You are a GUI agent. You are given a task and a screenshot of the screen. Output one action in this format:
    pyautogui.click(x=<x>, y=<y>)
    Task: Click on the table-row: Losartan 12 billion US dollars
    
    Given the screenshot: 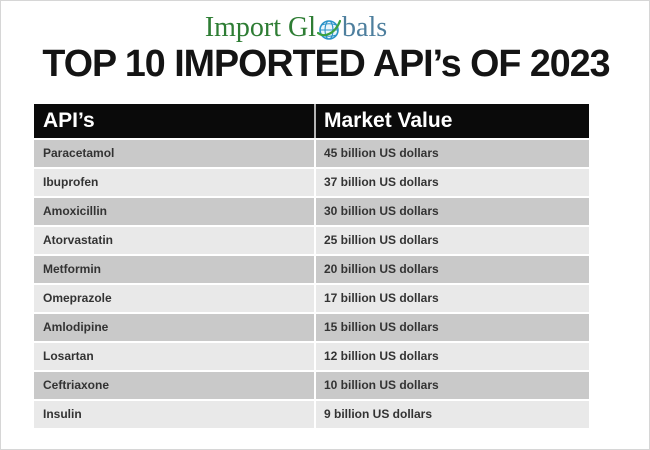 What is the action you would take?
    pyautogui.click(x=311, y=356)
    